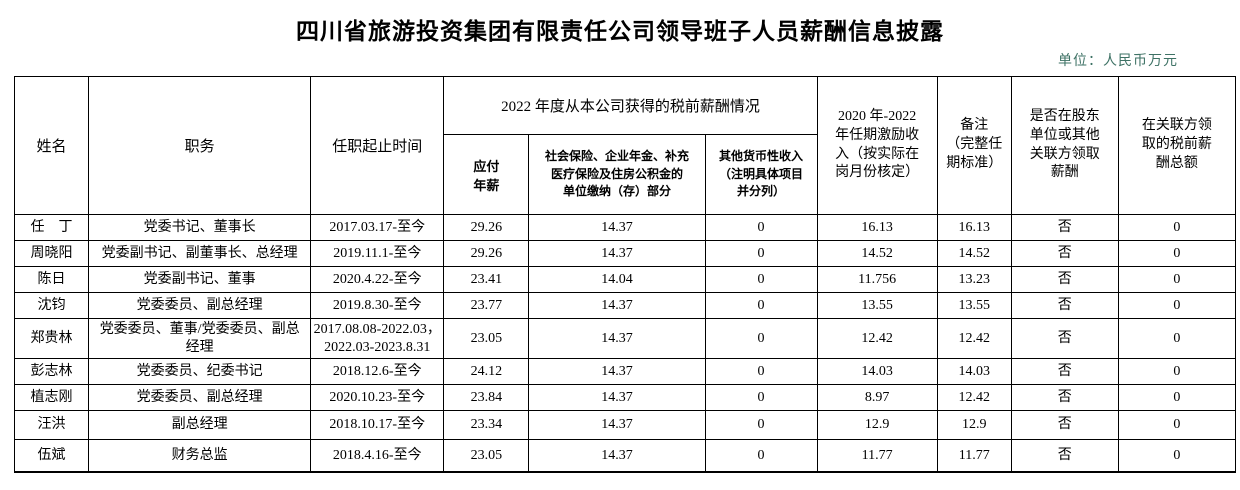 The width and height of the screenshot is (1240, 490). Describe the element at coordinates (51, 338) in the screenshot. I see `cell-name: 郑贵林` at that location.